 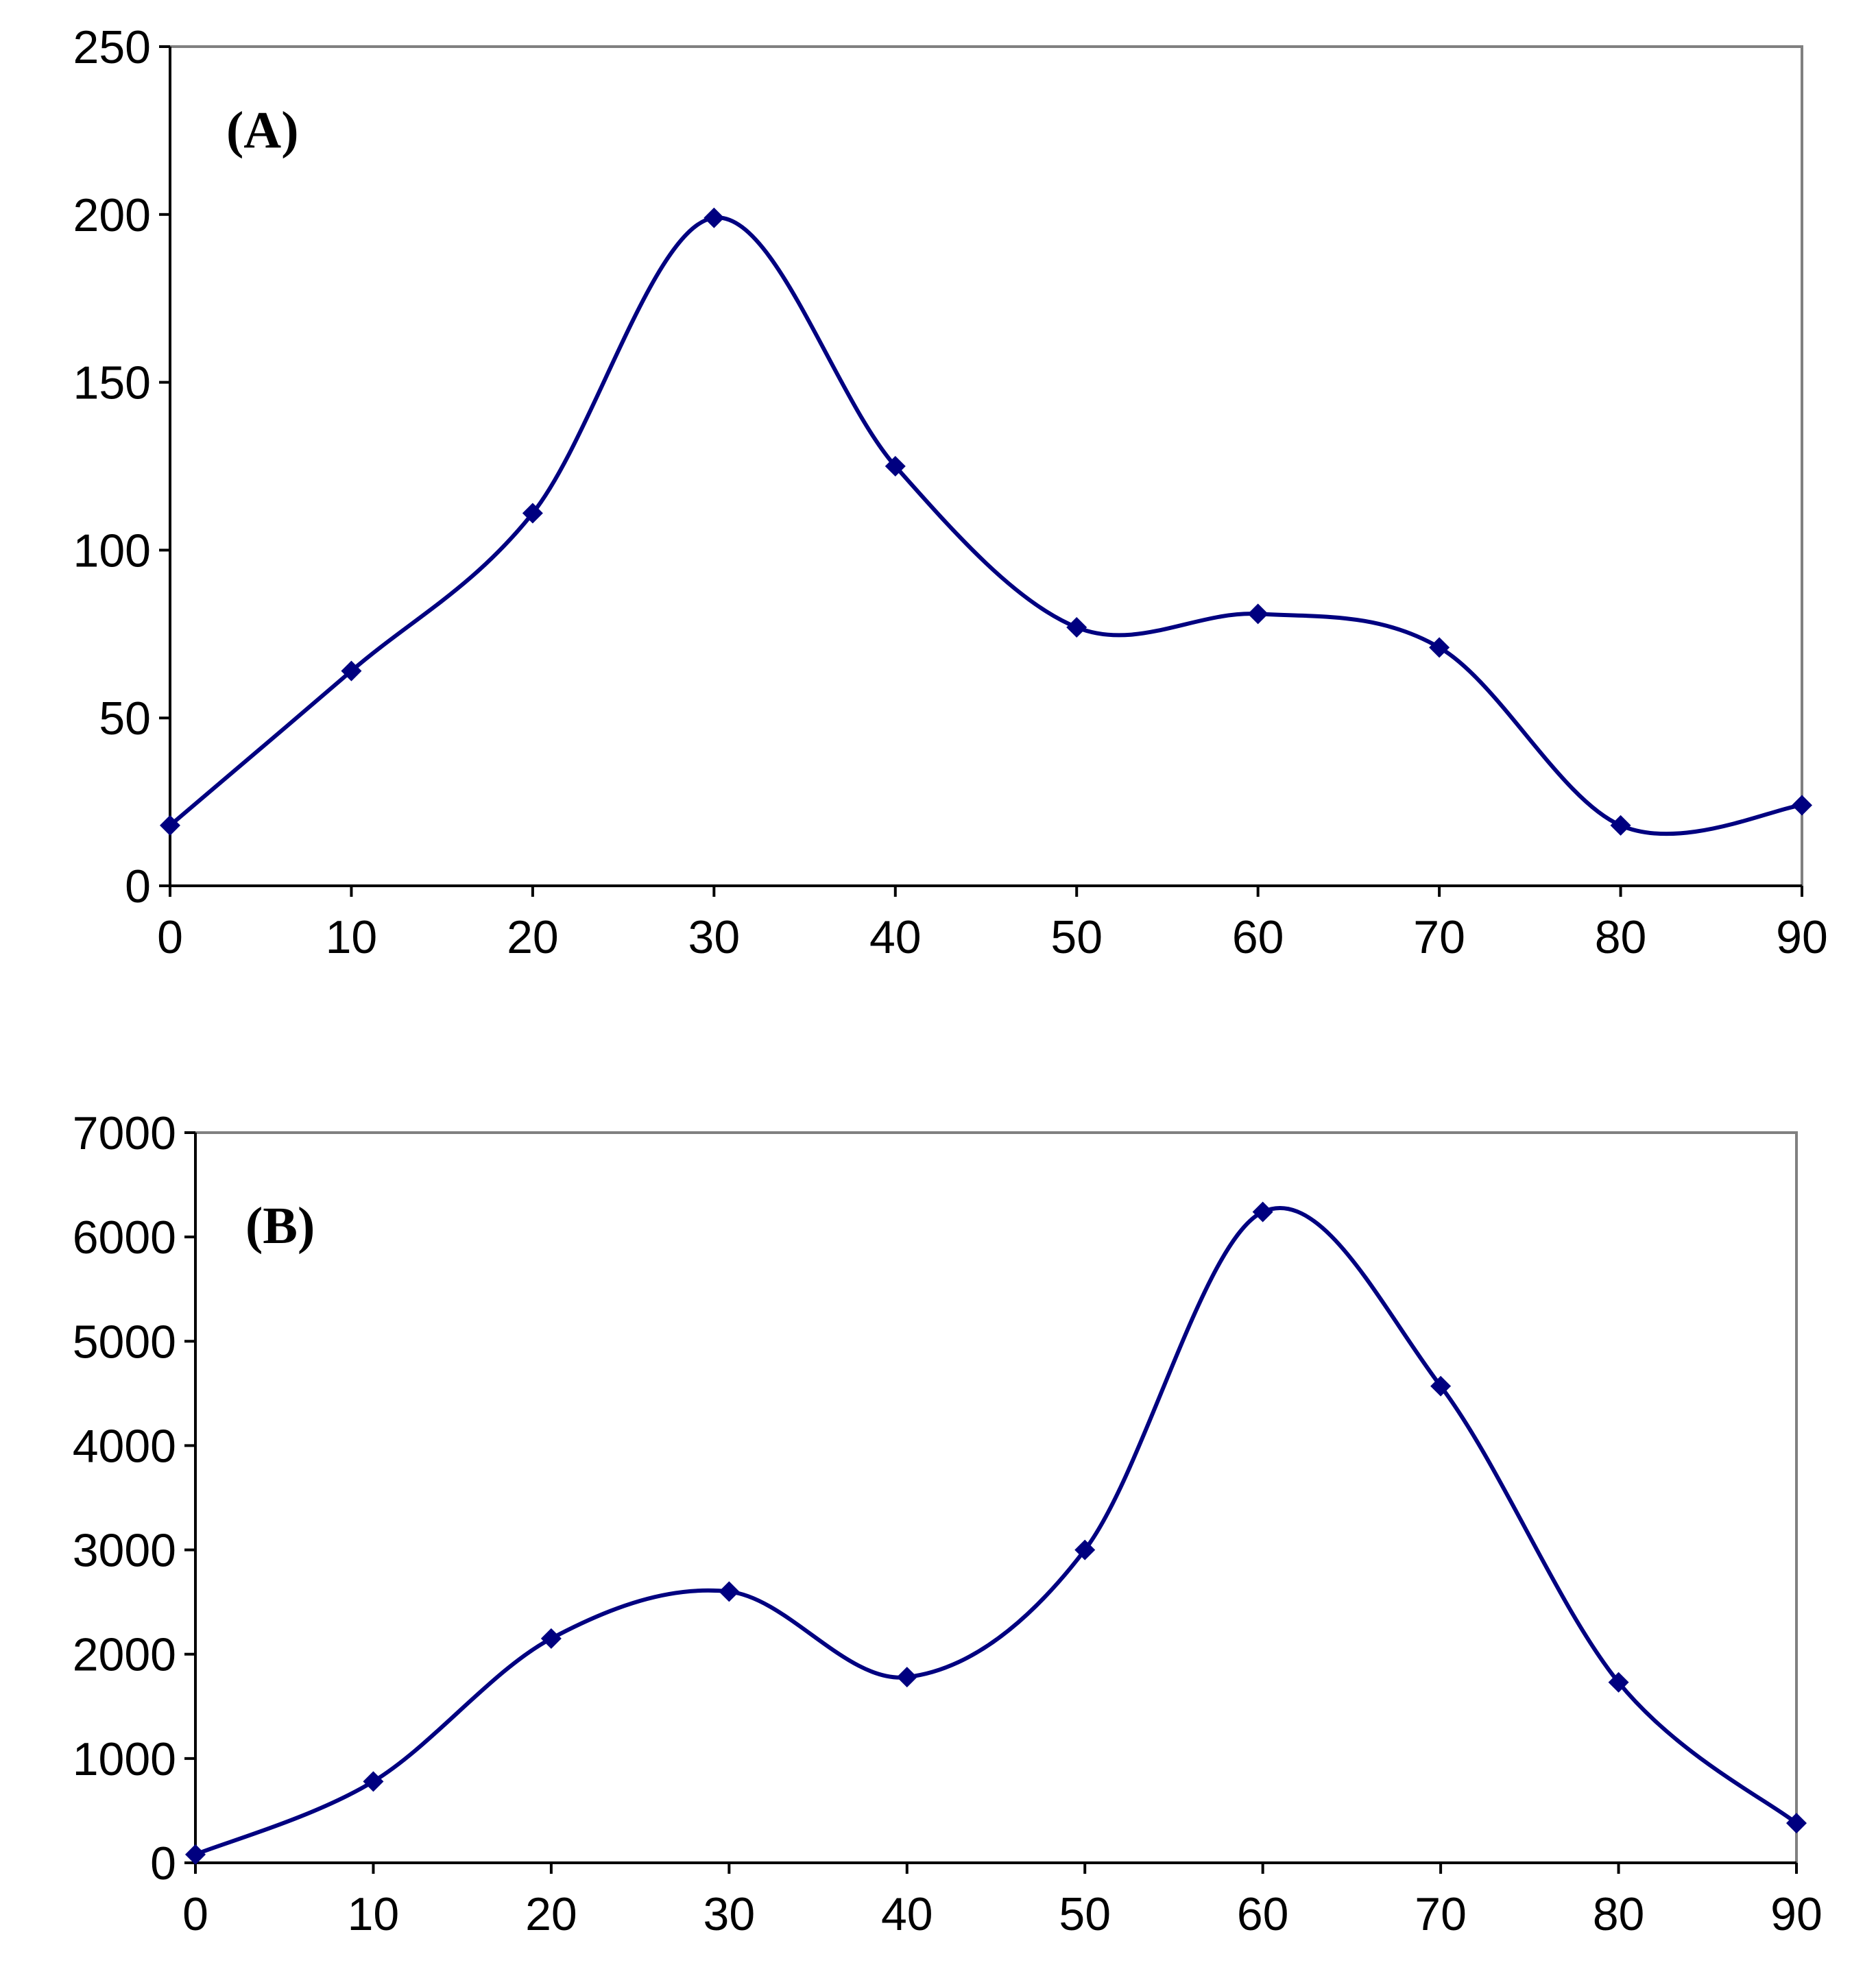 What do you see at coordinates (124, 1133) in the screenshot?
I see `y-tick-label: 7000` at bounding box center [124, 1133].